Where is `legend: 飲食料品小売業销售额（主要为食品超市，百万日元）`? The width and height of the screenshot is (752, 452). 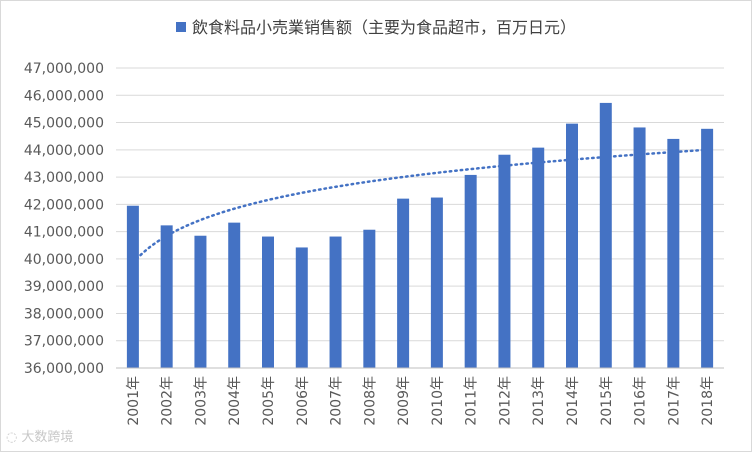 legend: 飲食料品小売業销售额（主要为食品超市，百万日元） is located at coordinates (376, 26).